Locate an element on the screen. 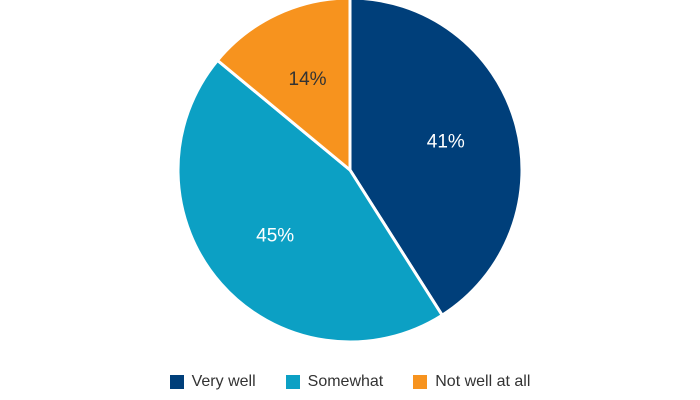  legend-label-very-well: Very well is located at coordinates (223, 381).